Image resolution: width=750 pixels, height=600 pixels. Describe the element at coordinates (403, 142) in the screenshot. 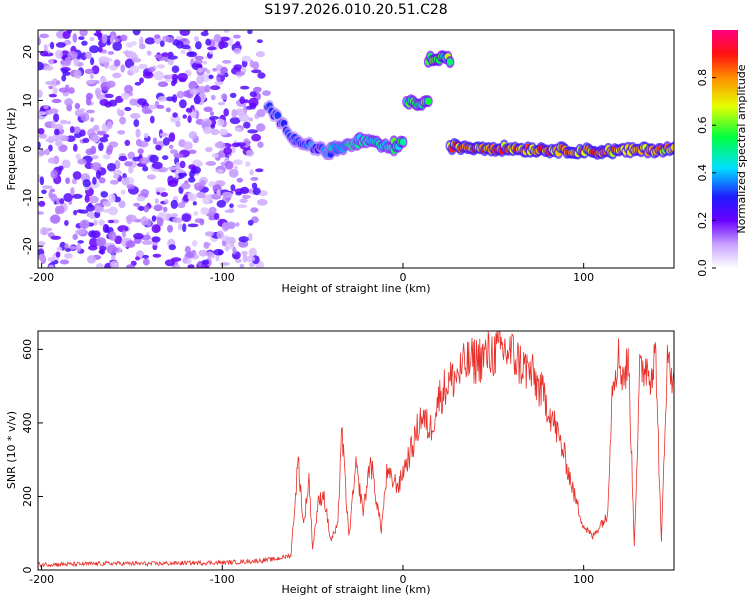

I see `spectrogram-signal-cell` at that location.